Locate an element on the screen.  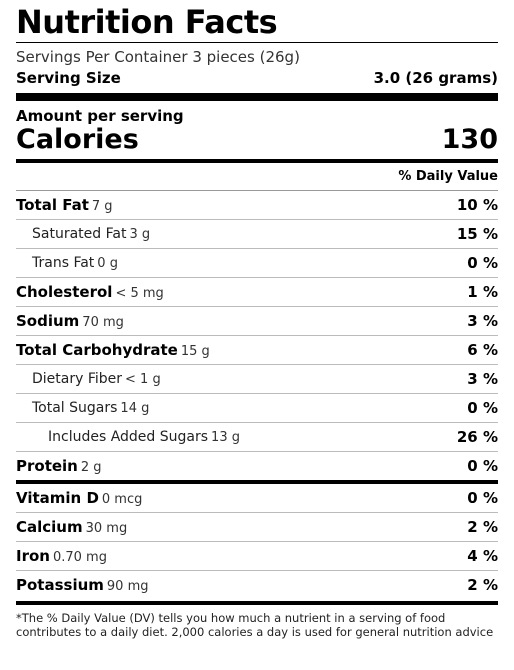
nutrient-name: Total Sugars is located at coordinates (75, 408).